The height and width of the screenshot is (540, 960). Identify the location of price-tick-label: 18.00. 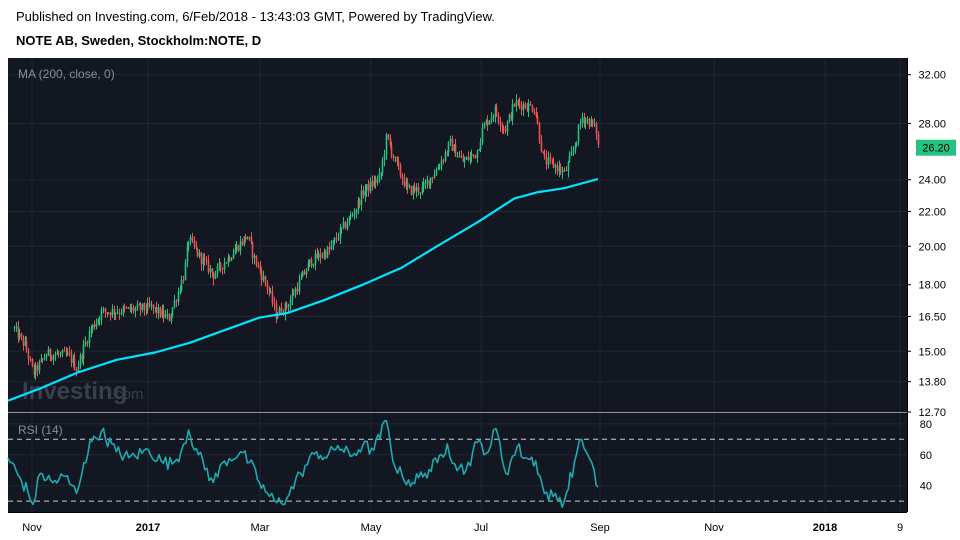
(932, 286).